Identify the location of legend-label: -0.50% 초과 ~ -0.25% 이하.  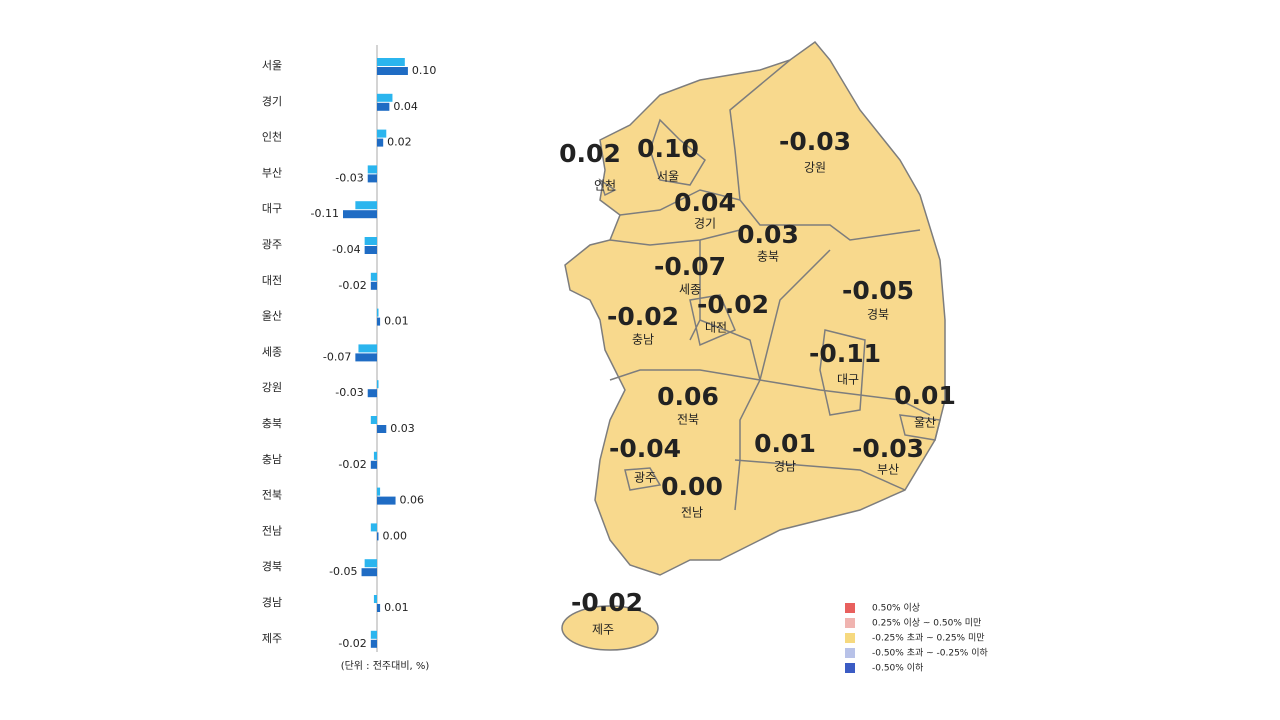
(930, 653).